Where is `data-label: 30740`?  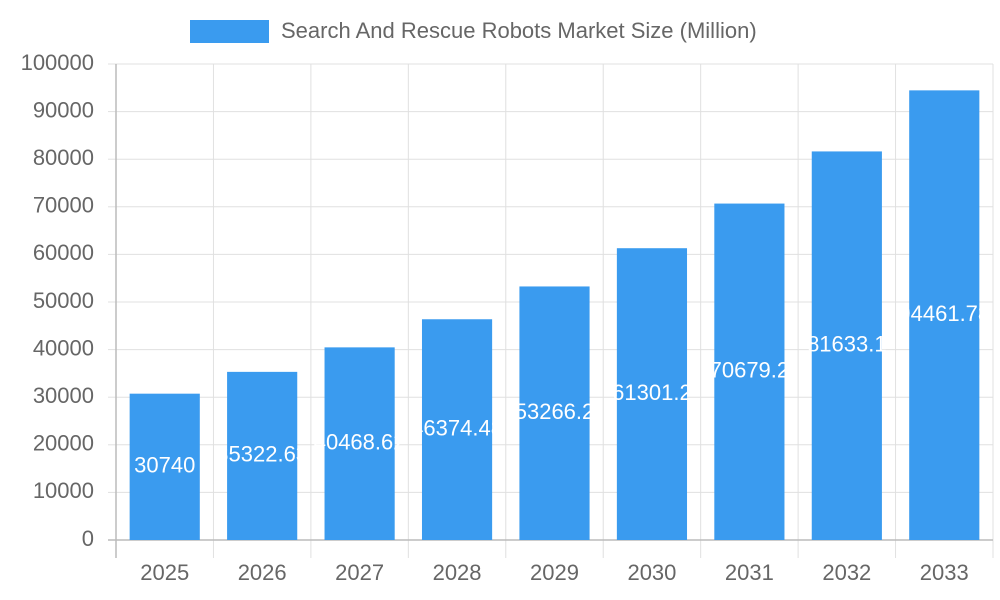
data-label: 30740 is located at coordinates (164, 465).